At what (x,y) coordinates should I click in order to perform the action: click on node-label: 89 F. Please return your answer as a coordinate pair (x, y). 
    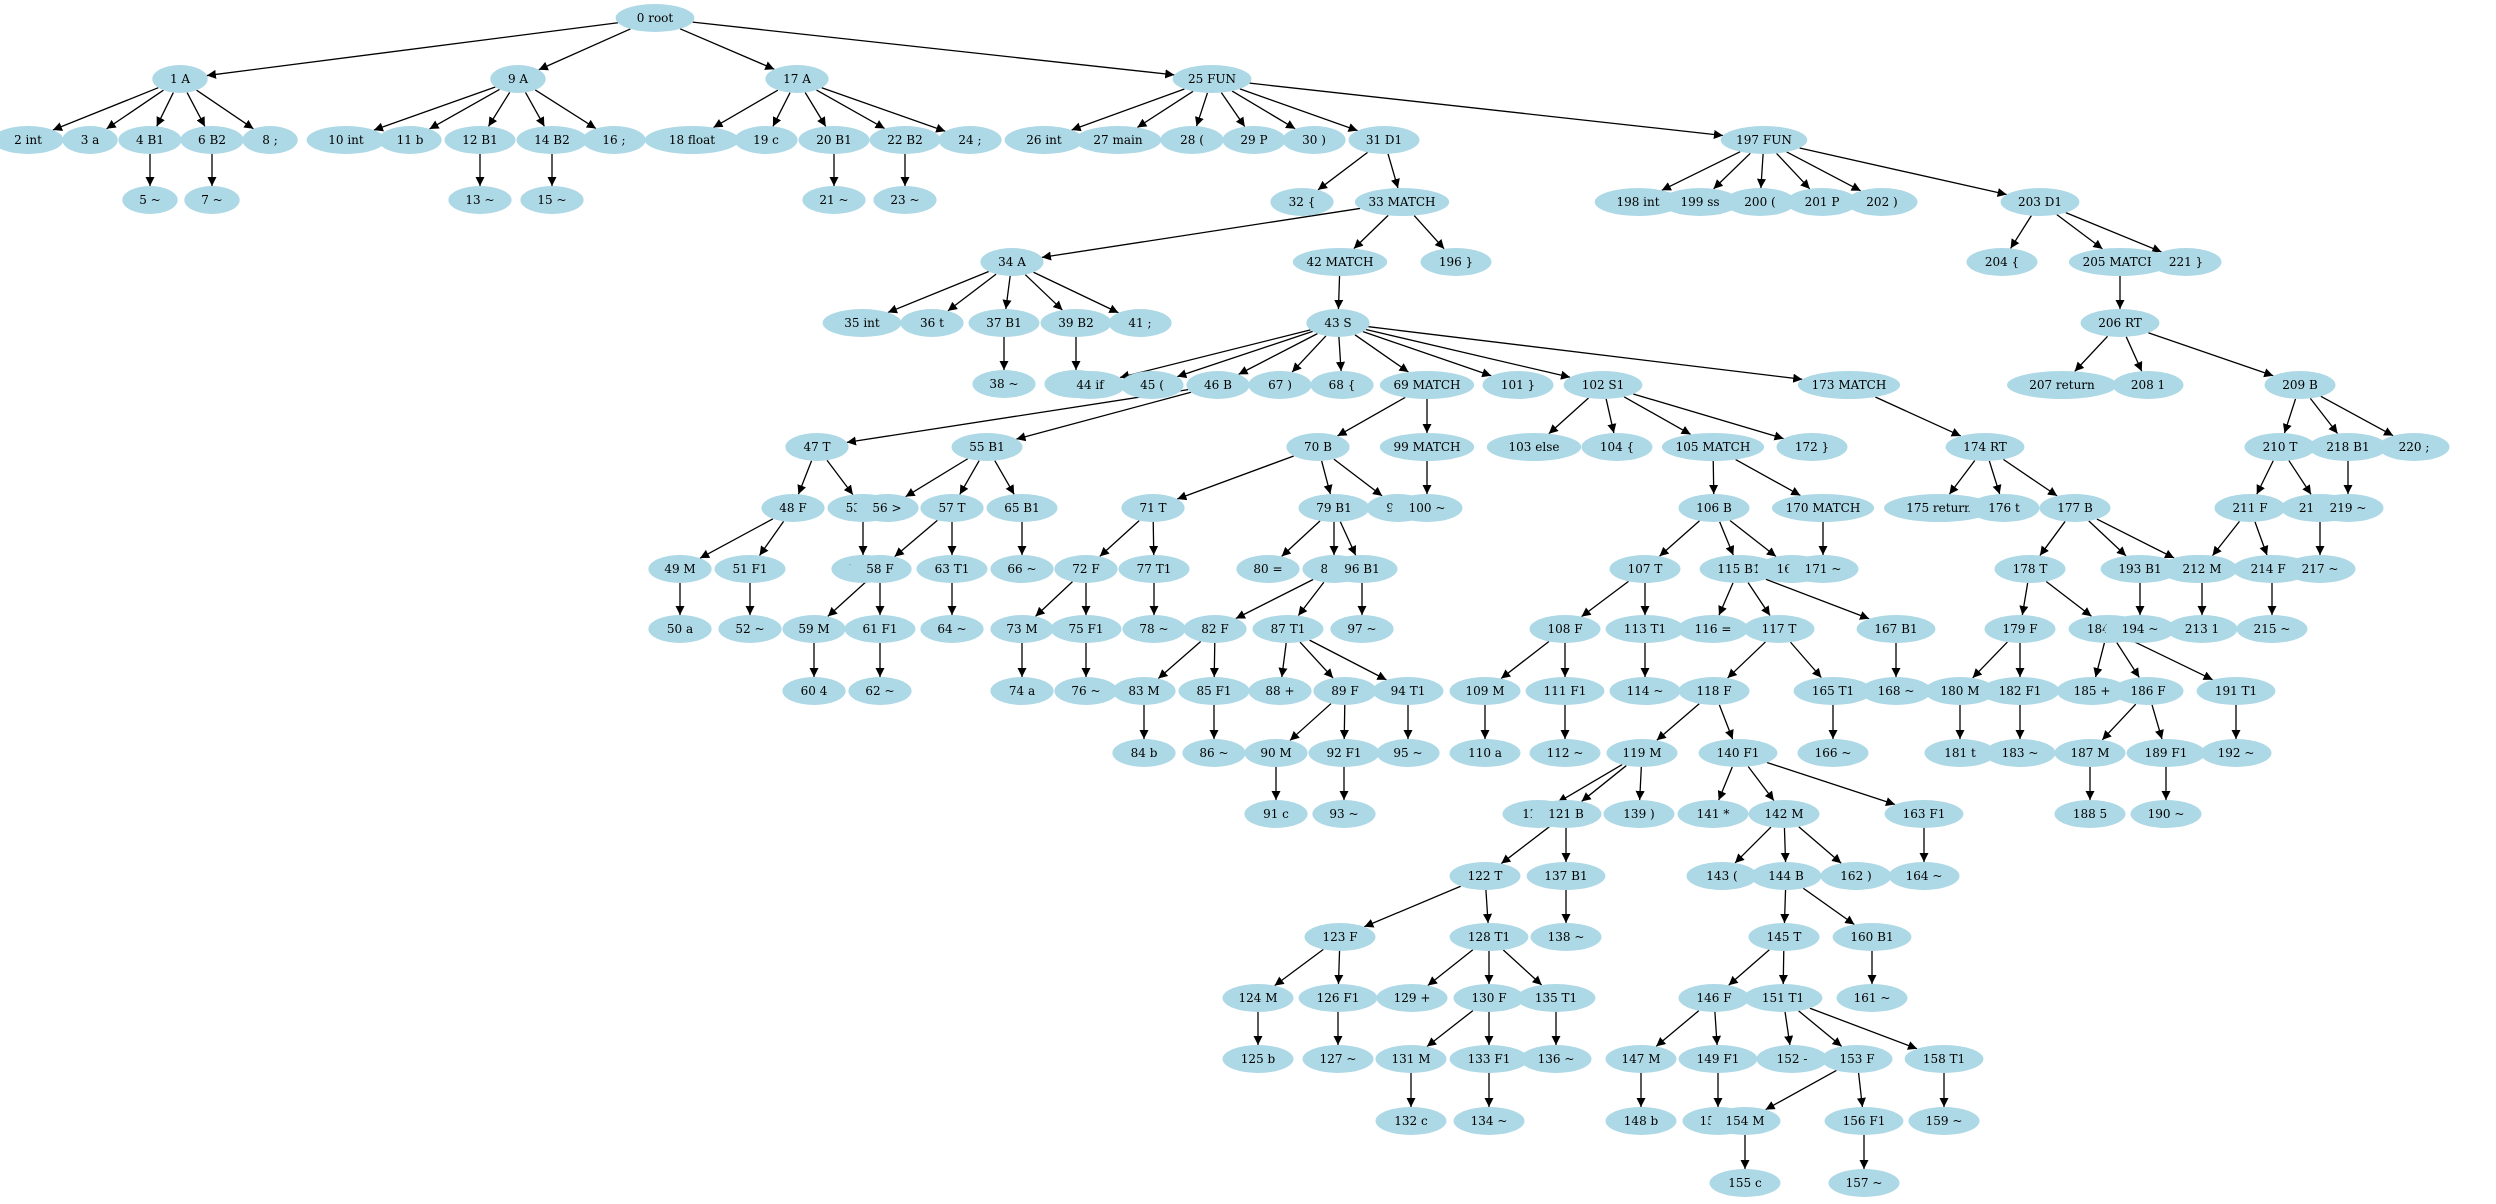
    Looking at the image, I should click on (1344, 691).